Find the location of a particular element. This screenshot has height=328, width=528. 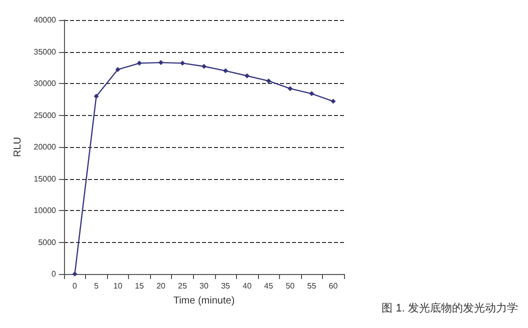

x-tick-label: 25 is located at coordinates (183, 286).